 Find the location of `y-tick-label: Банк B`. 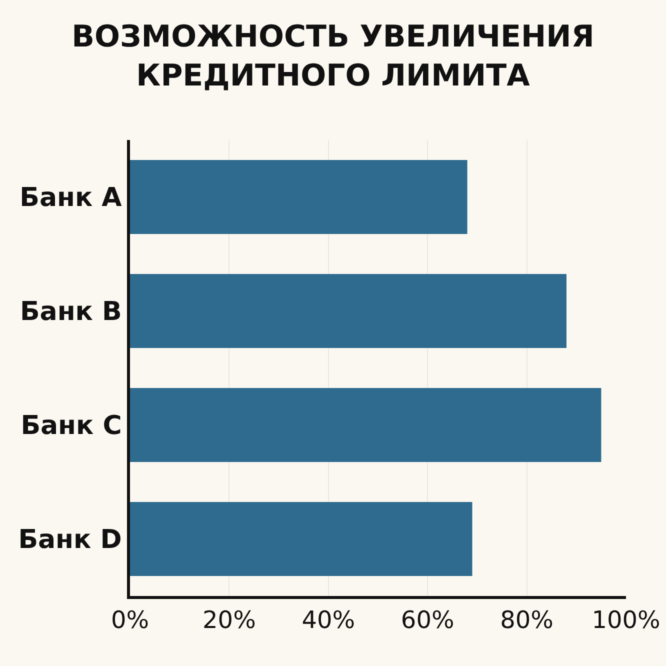

y-tick-label: Банк B is located at coordinates (71, 312).